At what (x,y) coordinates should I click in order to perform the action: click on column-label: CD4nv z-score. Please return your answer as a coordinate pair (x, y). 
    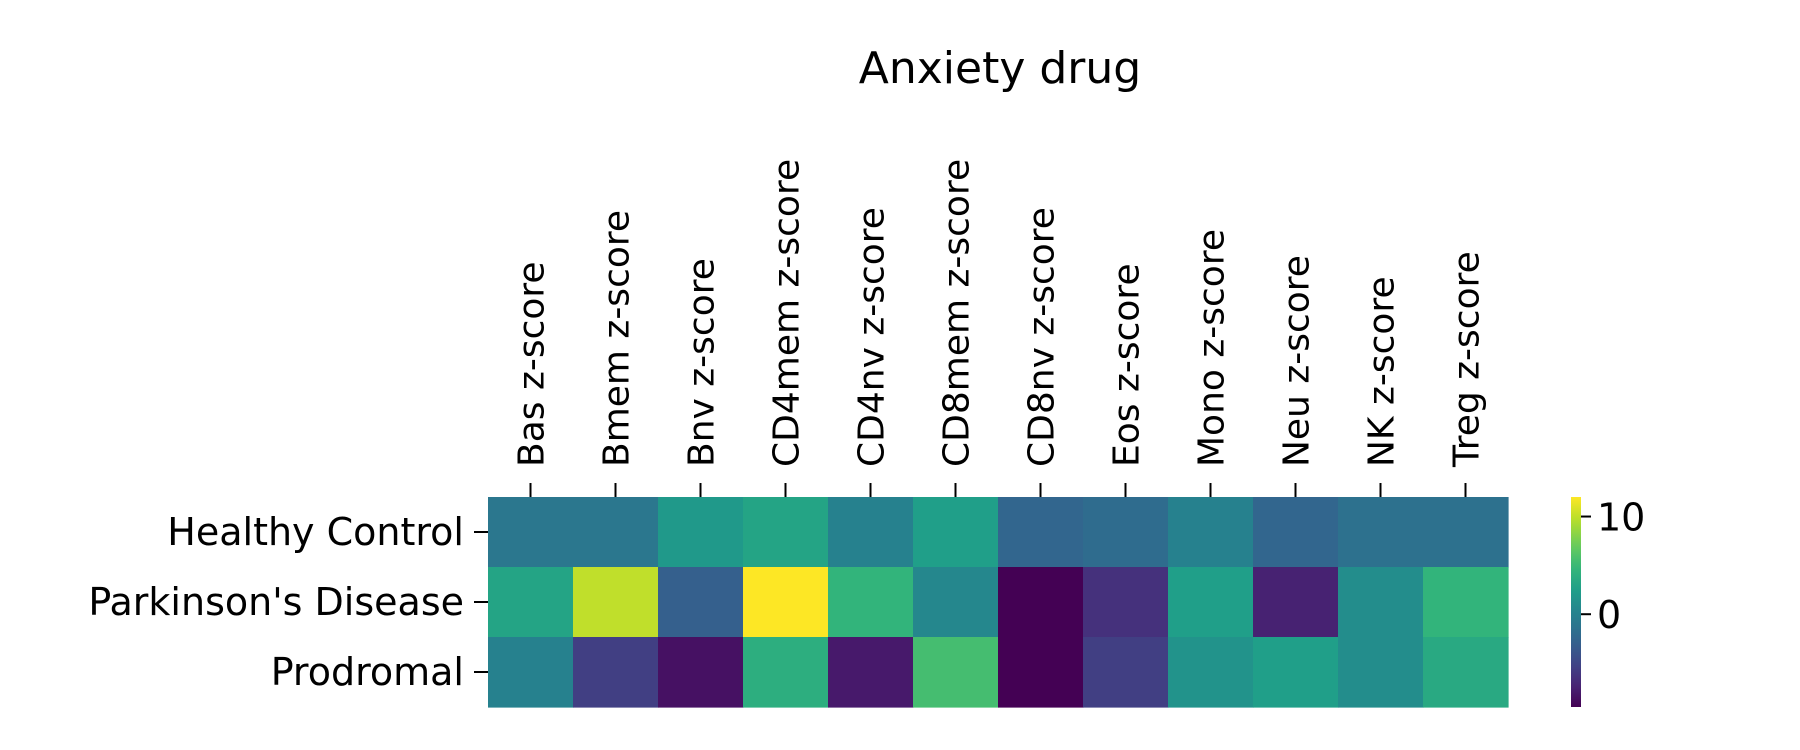
    Looking at the image, I should click on (872, 337).